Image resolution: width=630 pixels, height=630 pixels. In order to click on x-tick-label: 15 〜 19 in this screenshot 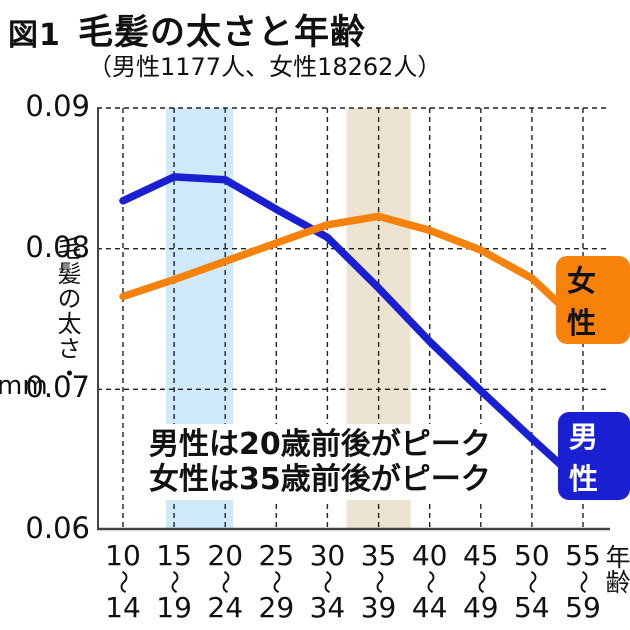, I will do `click(174, 582)`.